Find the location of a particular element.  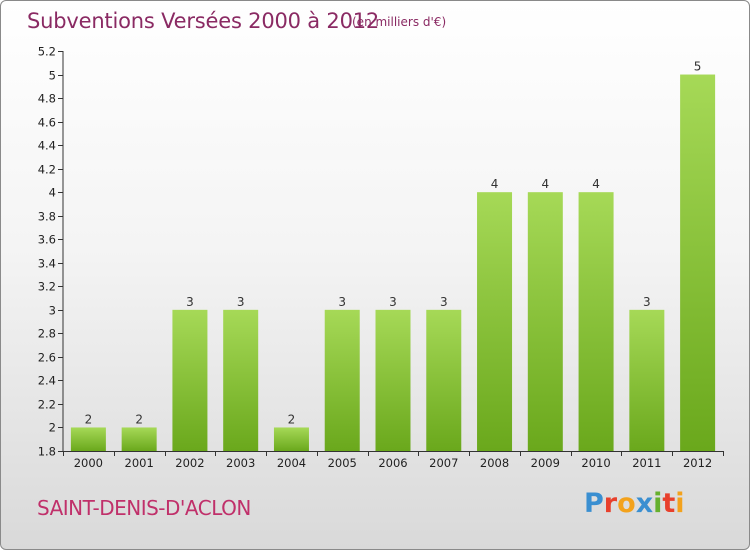

x-tick-label: 2006 is located at coordinates (392, 463).